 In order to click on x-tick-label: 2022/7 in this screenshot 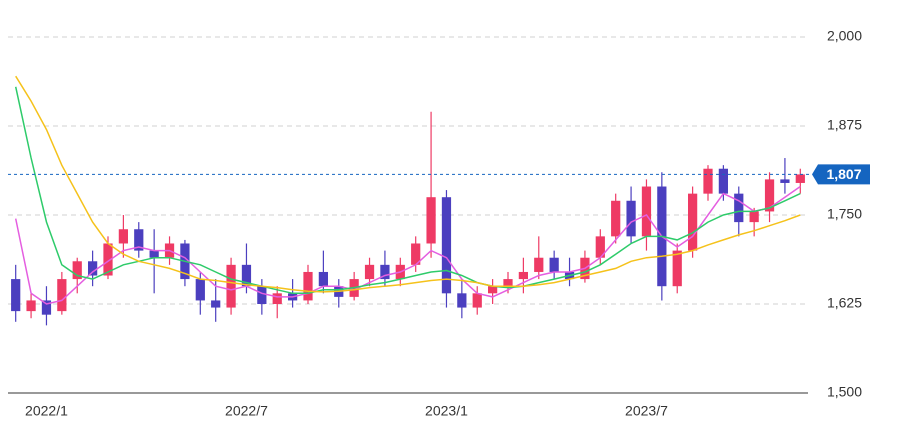, I will do `click(246, 411)`.